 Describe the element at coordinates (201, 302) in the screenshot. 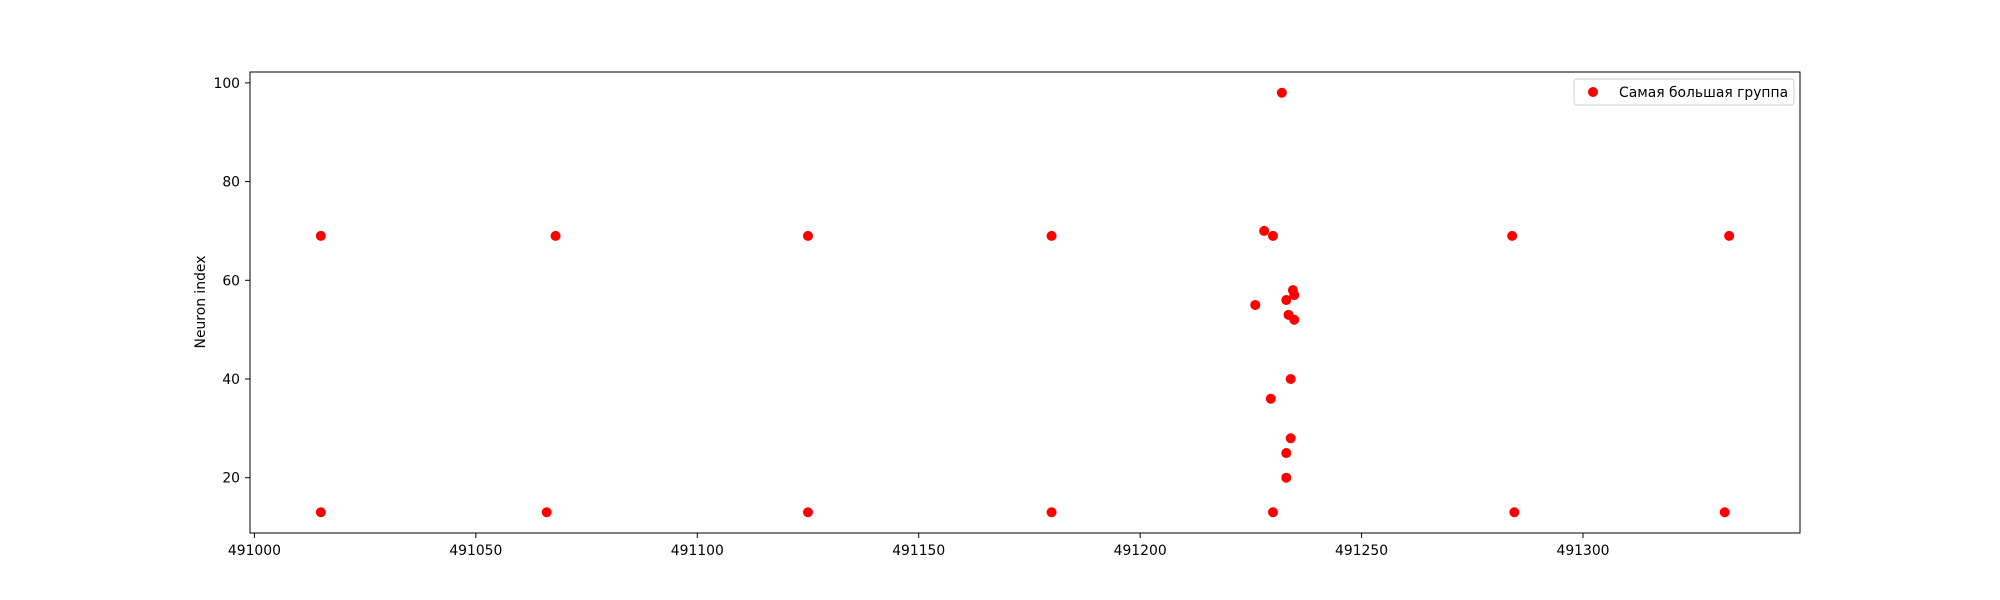

I see `y-axis-label: Neuron index` at that location.